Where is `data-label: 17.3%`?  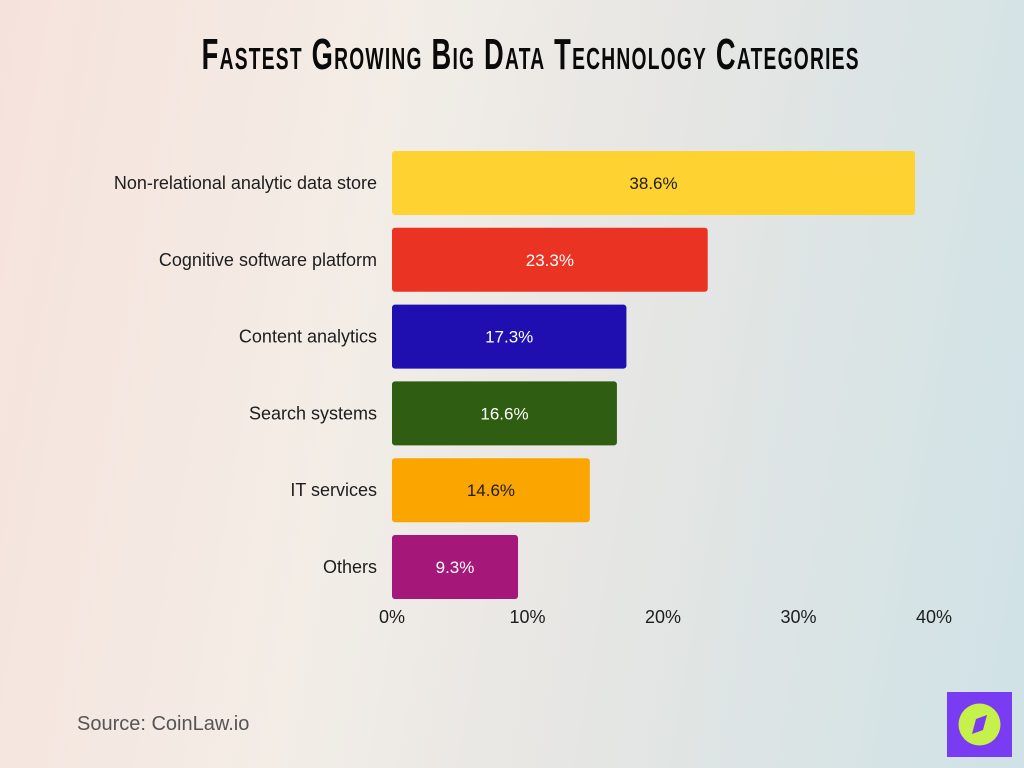 data-label: 17.3% is located at coordinates (509, 337).